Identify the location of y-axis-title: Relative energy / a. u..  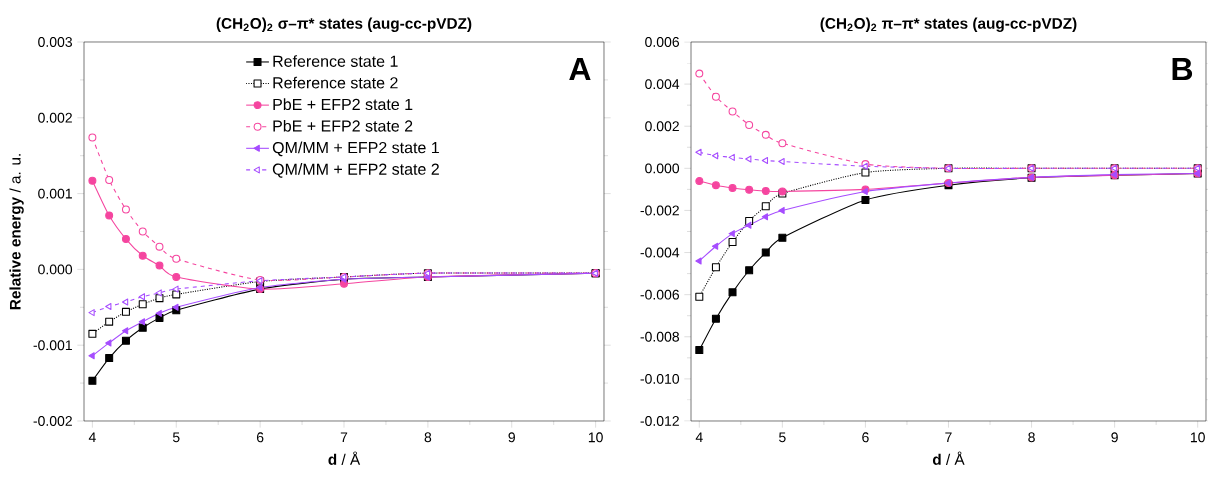
(16, 232).